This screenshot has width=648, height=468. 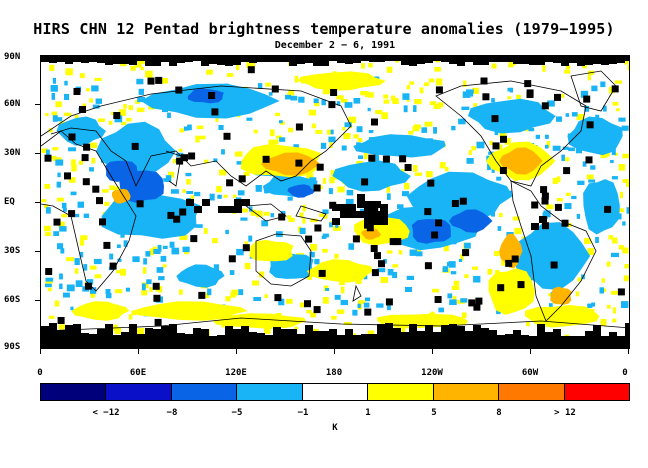 I want to click on map-subtitle: December 2 − 6, 1991, so click(x=335, y=45).